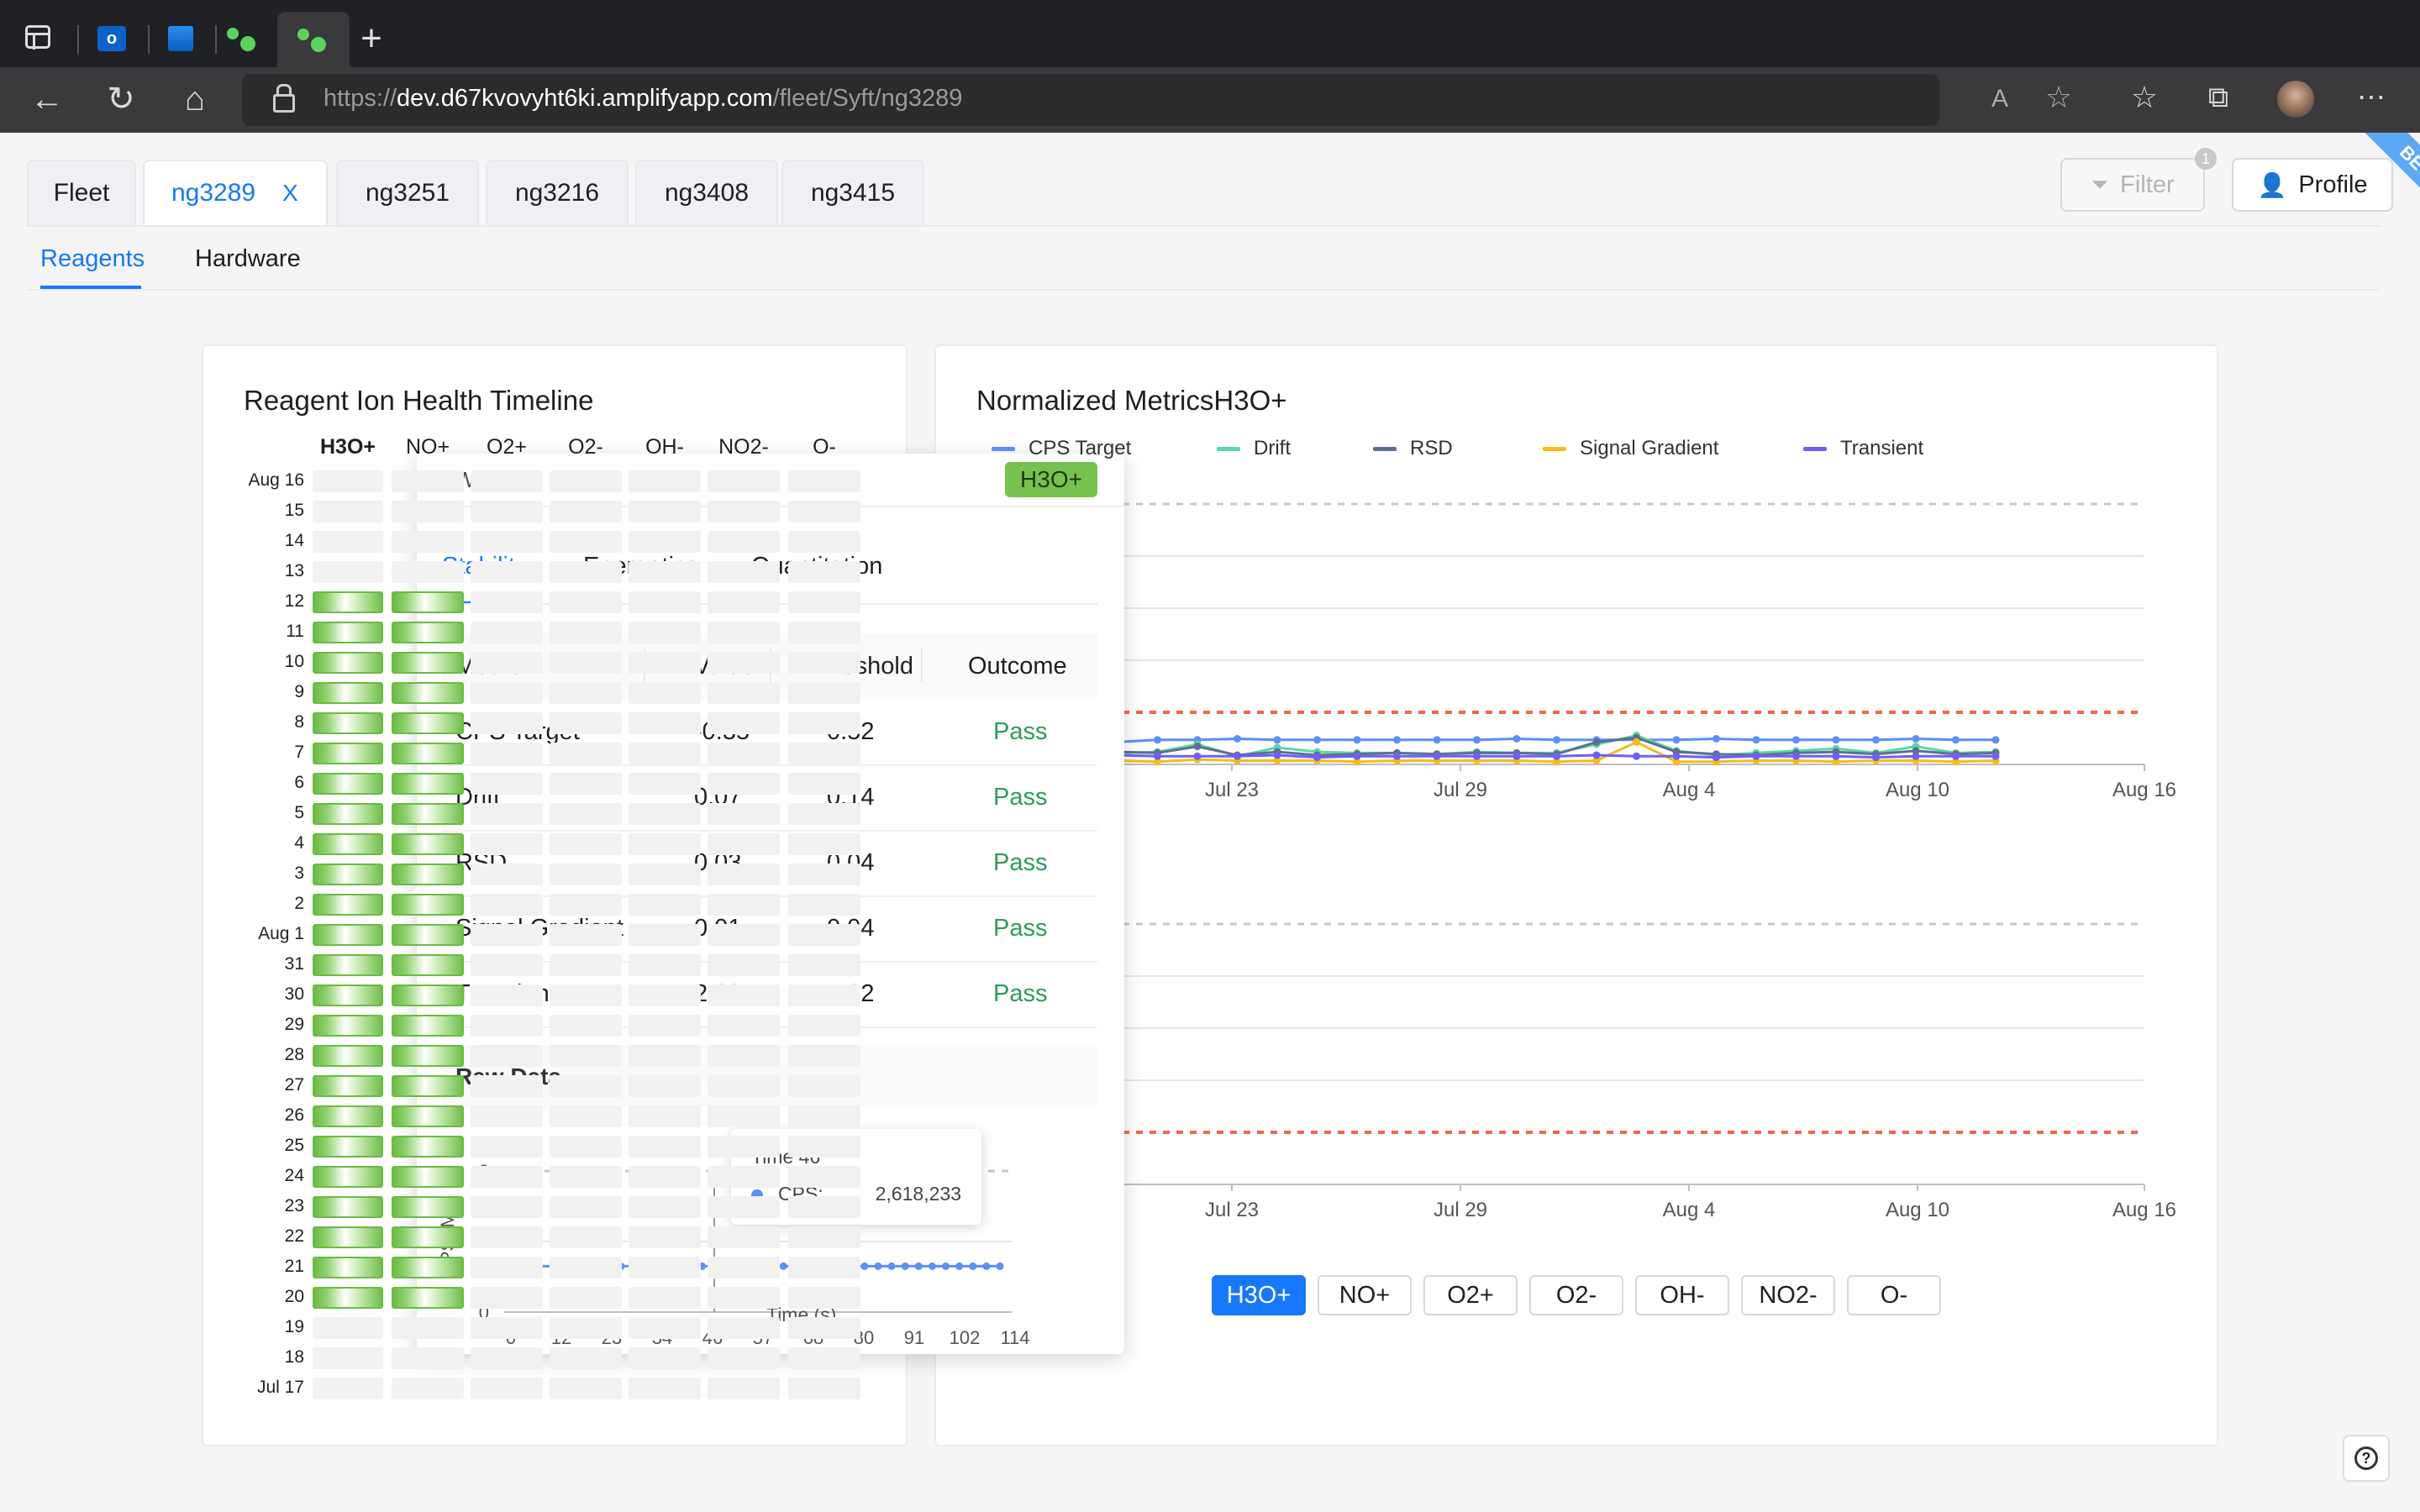 The image size is (2420, 1512). I want to click on help-button: ?, so click(2366, 1458).